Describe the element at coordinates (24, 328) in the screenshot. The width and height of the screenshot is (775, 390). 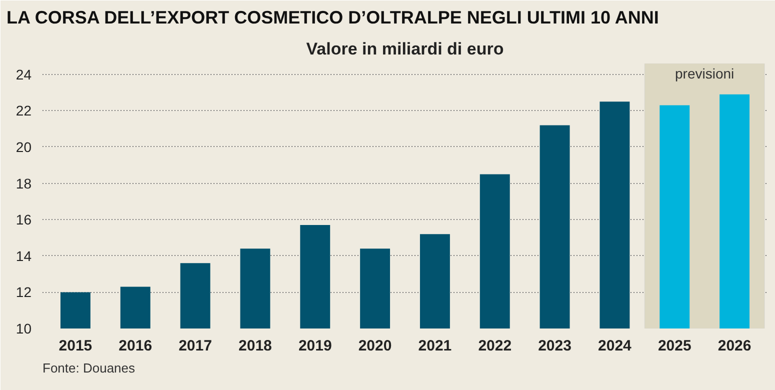
I see `y-tick-label: 10` at that location.